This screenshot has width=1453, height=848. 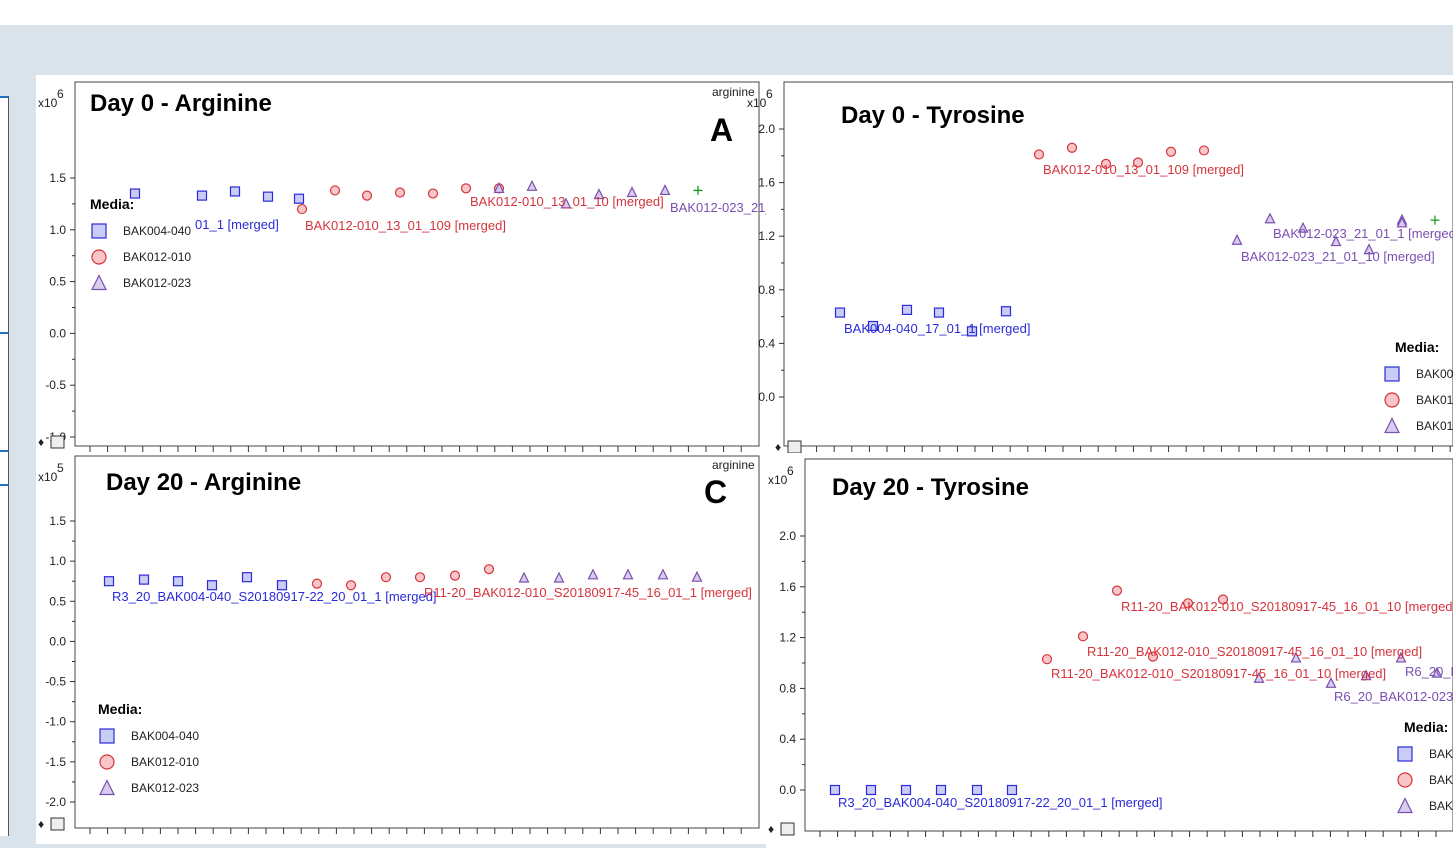 I want to click on y-tick-label: 2.0, so click(x=766, y=129).